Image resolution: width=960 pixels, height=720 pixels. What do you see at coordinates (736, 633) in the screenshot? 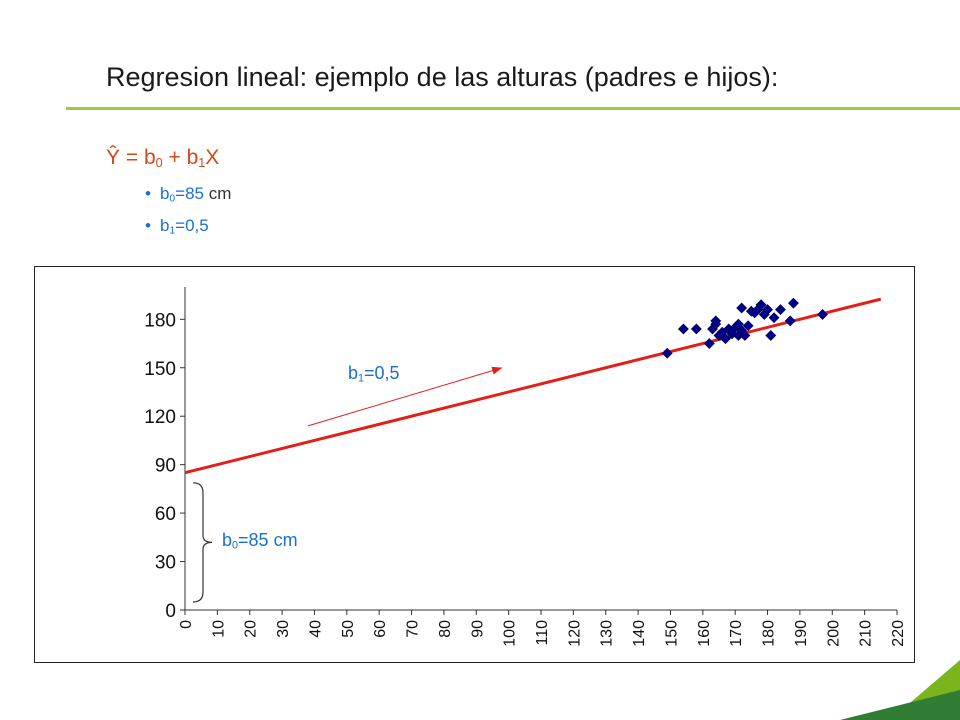
I see `x-tick-label: 170` at bounding box center [736, 633].